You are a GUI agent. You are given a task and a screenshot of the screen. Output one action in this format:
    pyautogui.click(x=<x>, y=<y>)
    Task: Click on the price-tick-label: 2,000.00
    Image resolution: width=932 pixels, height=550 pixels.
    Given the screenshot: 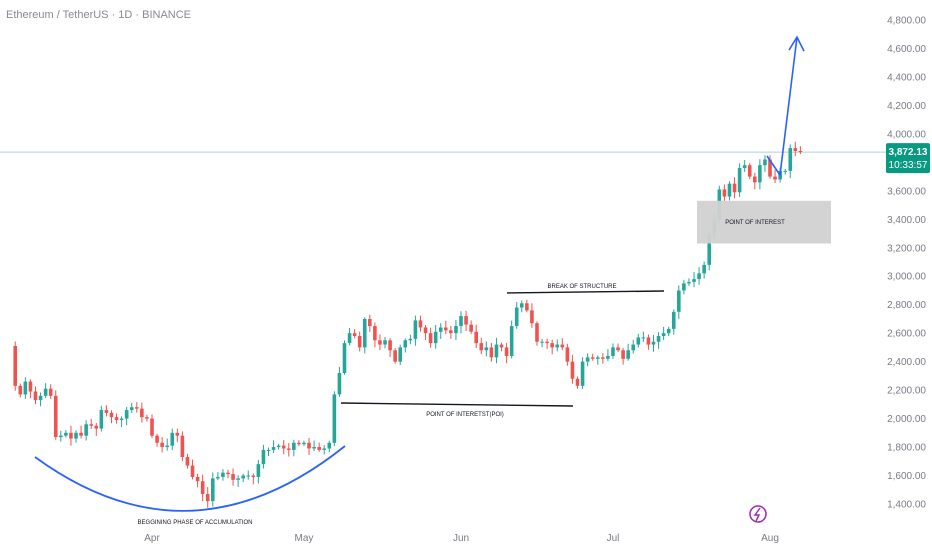 What is the action you would take?
    pyautogui.click(x=906, y=419)
    